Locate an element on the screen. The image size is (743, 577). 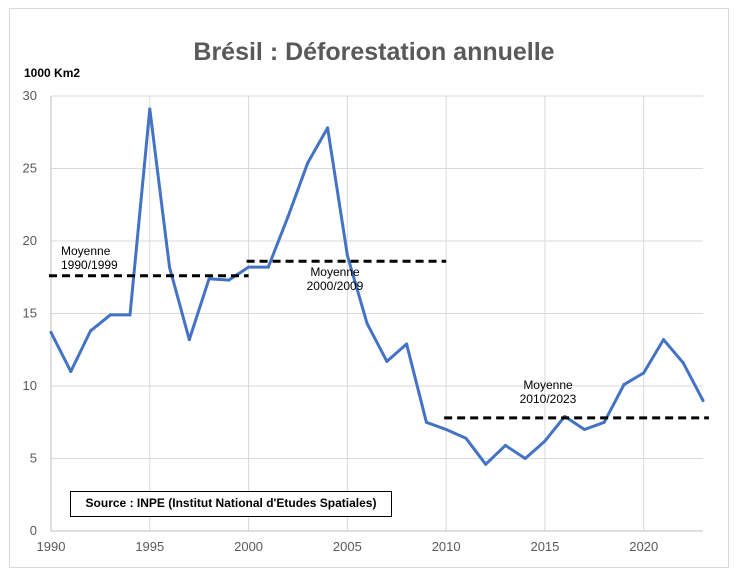
data-point-2017 is located at coordinates (584, 429).